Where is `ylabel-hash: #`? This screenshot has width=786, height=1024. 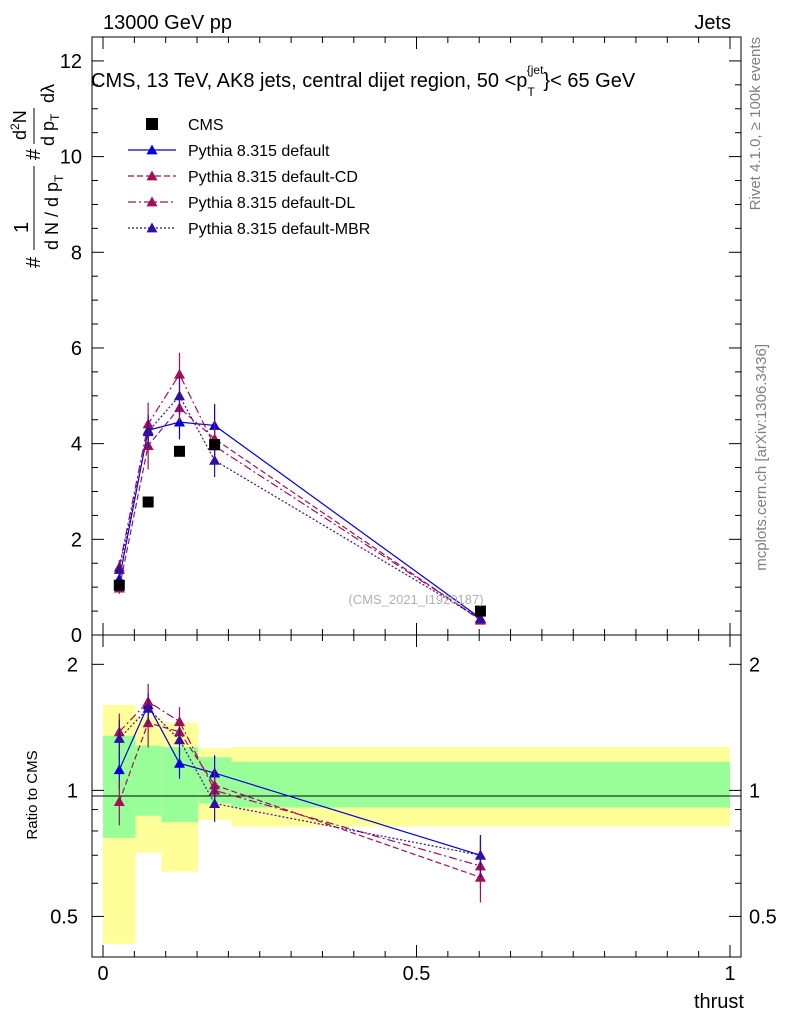
ylabel-hash: # is located at coordinates (34, 262).